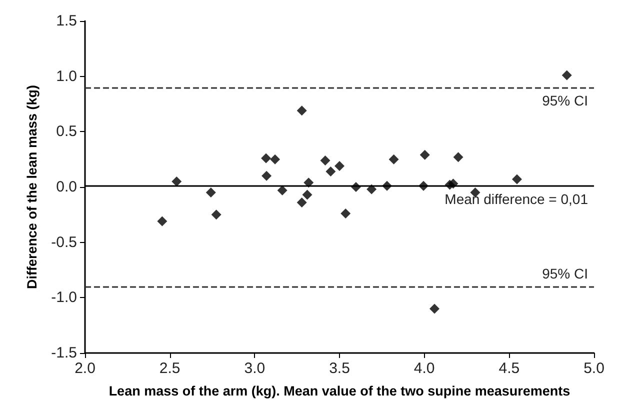 The height and width of the screenshot is (411, 643). What do you see at coordinates (66, 21) in the screenshot?
I see `y-tick-label: 1.5` at bounding box center [66, 21].